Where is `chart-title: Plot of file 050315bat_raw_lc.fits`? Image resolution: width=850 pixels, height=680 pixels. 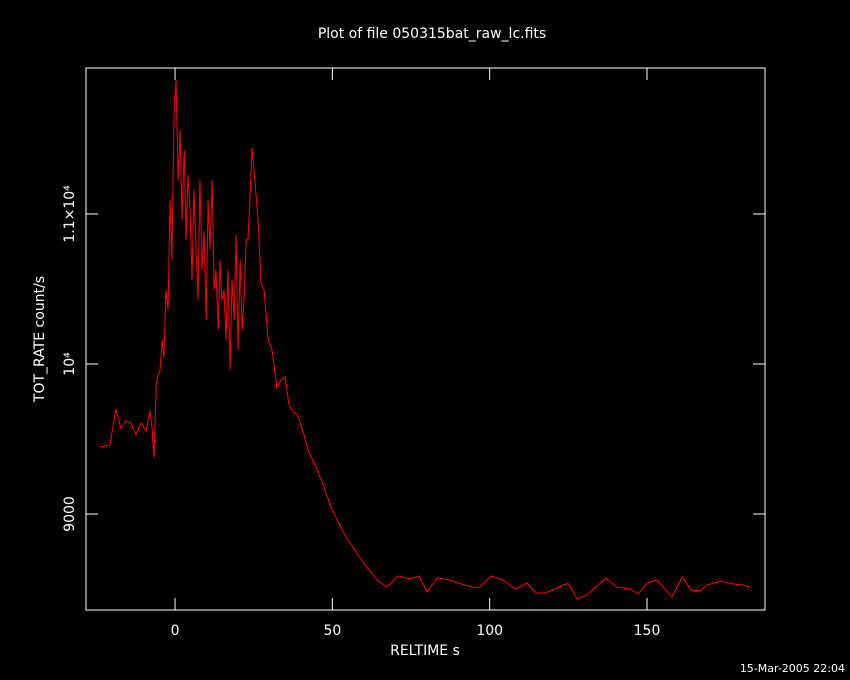
chart-title: Plot of file 050315bat_raw_lc.fits is located at coordinates (432, 34).